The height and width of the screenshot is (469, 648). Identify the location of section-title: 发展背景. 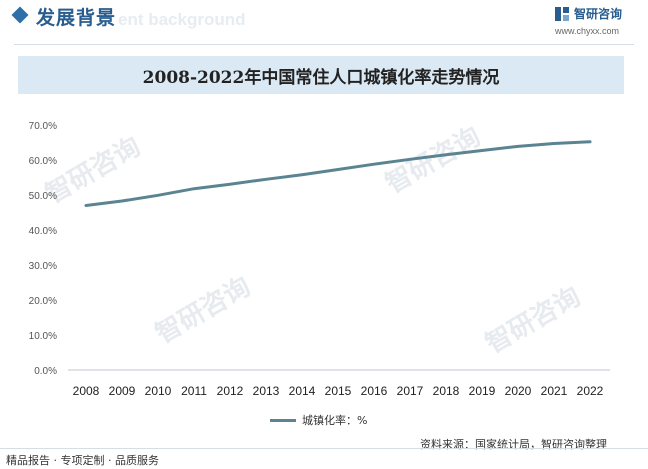
(76, 18).